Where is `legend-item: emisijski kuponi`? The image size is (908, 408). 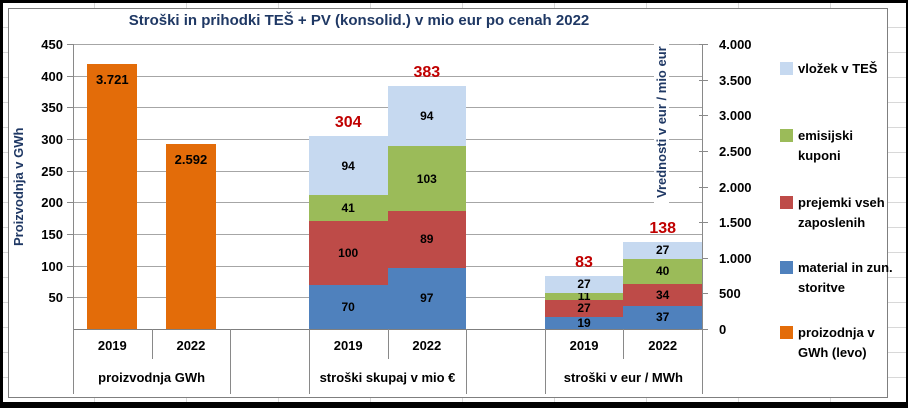 legend-item: emisijski kuponi is located at coordinates (837, 146).